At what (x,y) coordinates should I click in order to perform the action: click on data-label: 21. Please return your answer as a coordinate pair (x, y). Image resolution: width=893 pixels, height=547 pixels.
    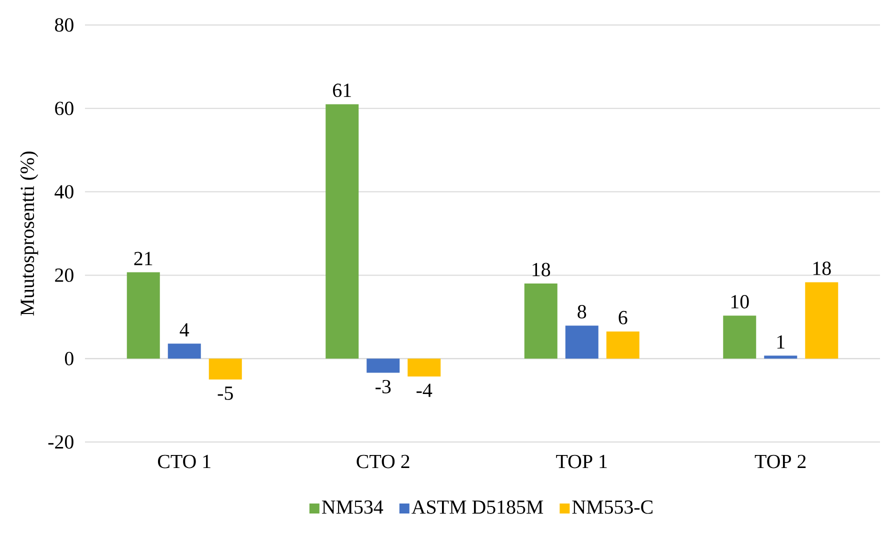
    Looking at the image, I should click on (143, 259).